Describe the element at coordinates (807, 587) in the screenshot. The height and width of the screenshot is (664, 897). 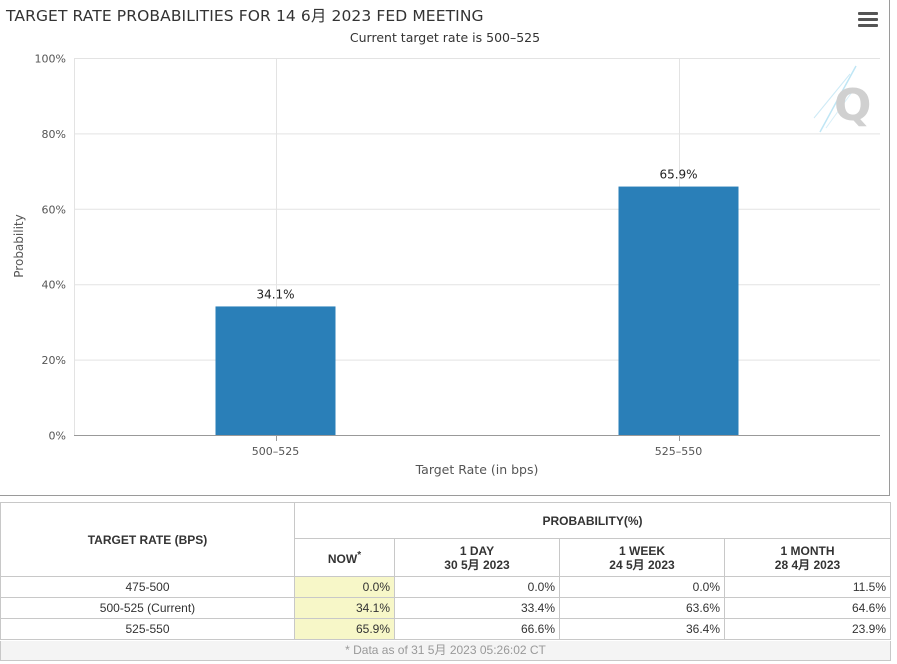
I see `cell-1-month: 11.5%` at that location.